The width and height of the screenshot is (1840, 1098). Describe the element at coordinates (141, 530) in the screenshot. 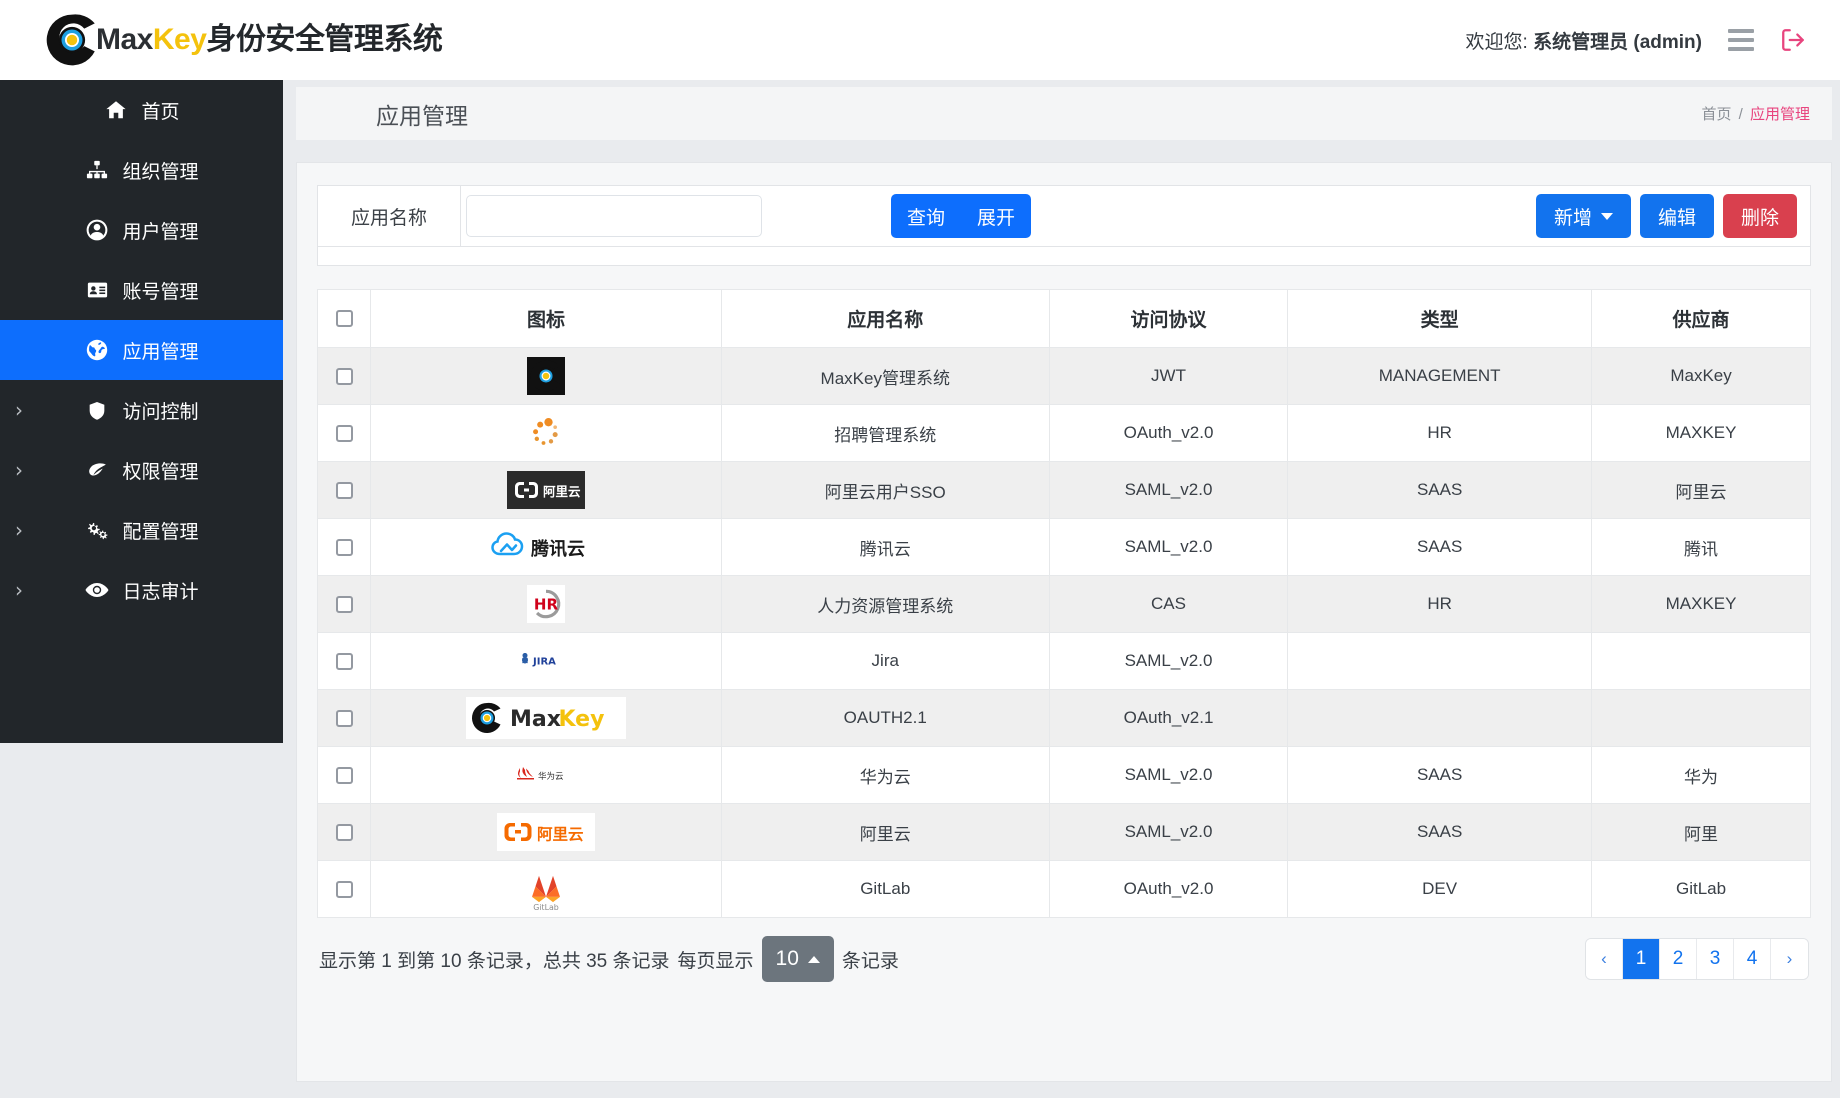

I see `sidebar-item-config: › 配置管理` at that location.